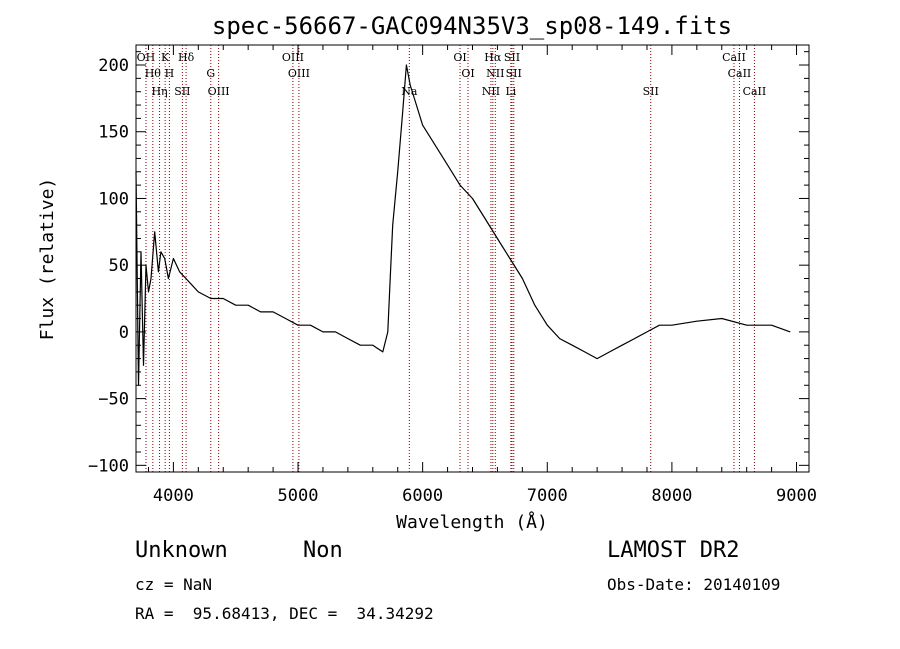 This screenshot has width=900, height=649. Describe the element at coordinates (547, 496) in the screenshot. I see `x-tick-label: 7000` at that location.